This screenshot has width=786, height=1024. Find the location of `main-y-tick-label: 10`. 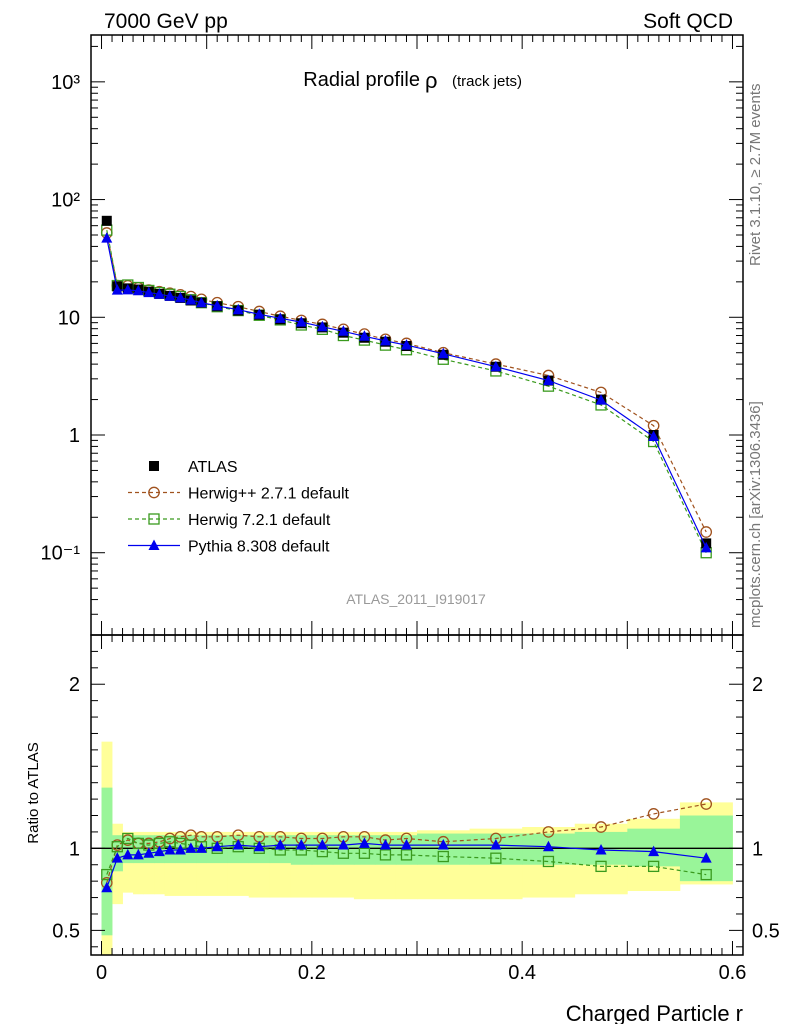

main-y-tick-label: 10 is located at coordinates (69, 318).